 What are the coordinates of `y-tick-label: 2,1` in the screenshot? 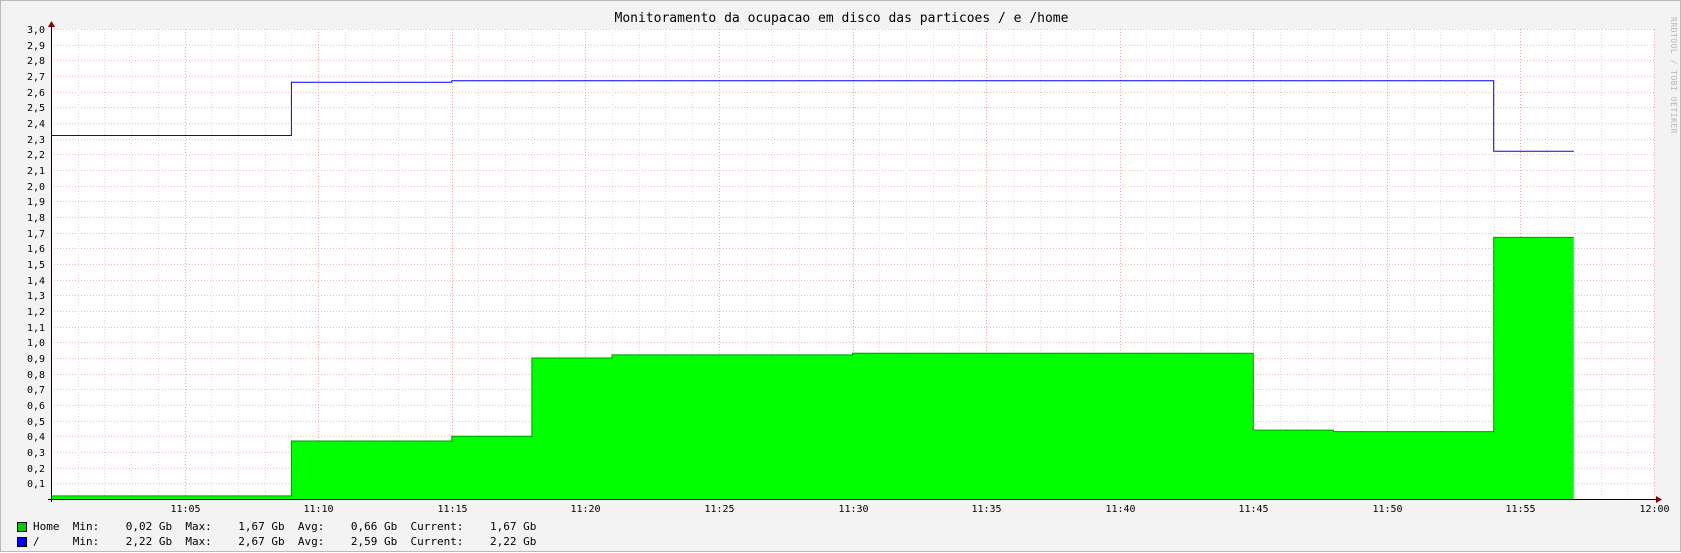 It's located at (36, 171).